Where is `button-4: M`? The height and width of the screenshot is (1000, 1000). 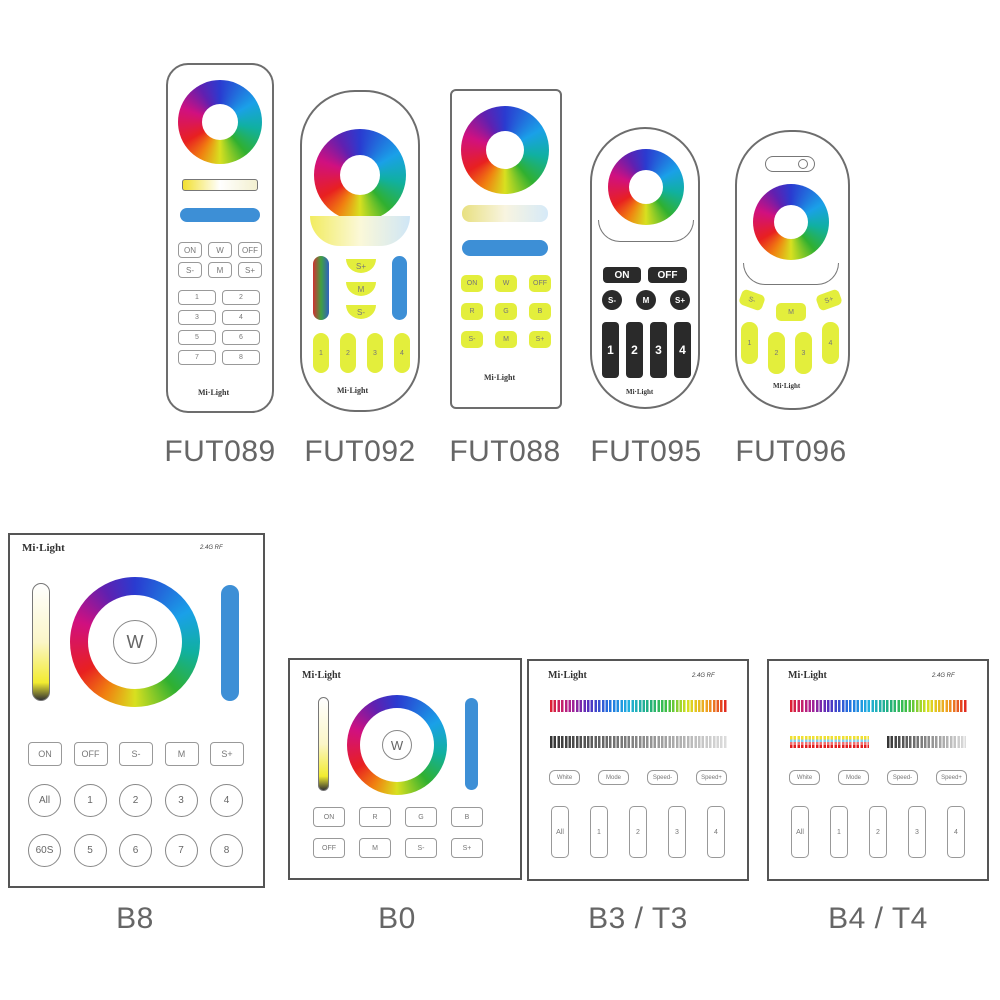 button-4: M is located at coordinates (220, 270).